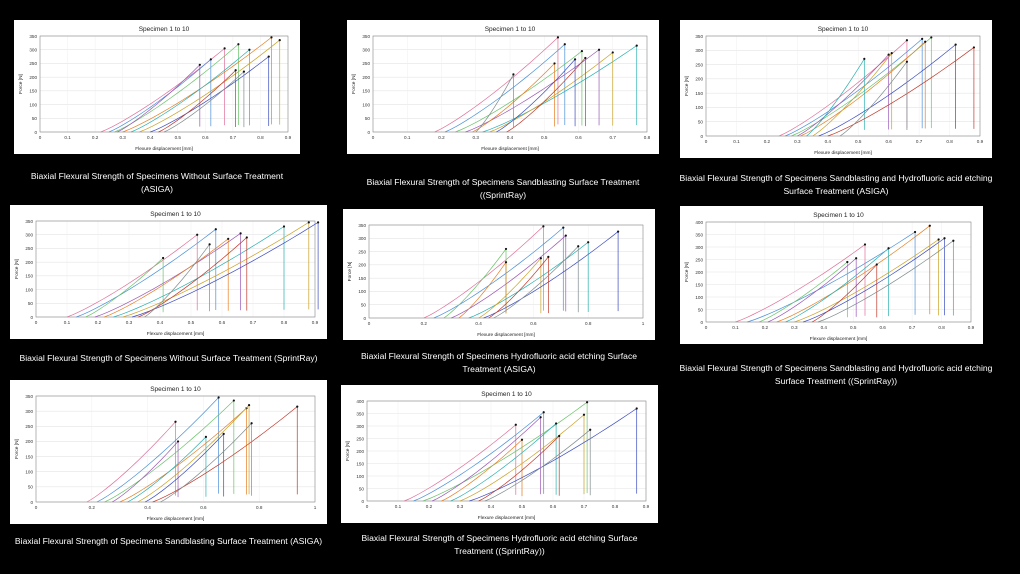 Image resolution: width=1020 pixels, height=574 pixels. I want to click on y-tick-label: 50, so click(701, 309).